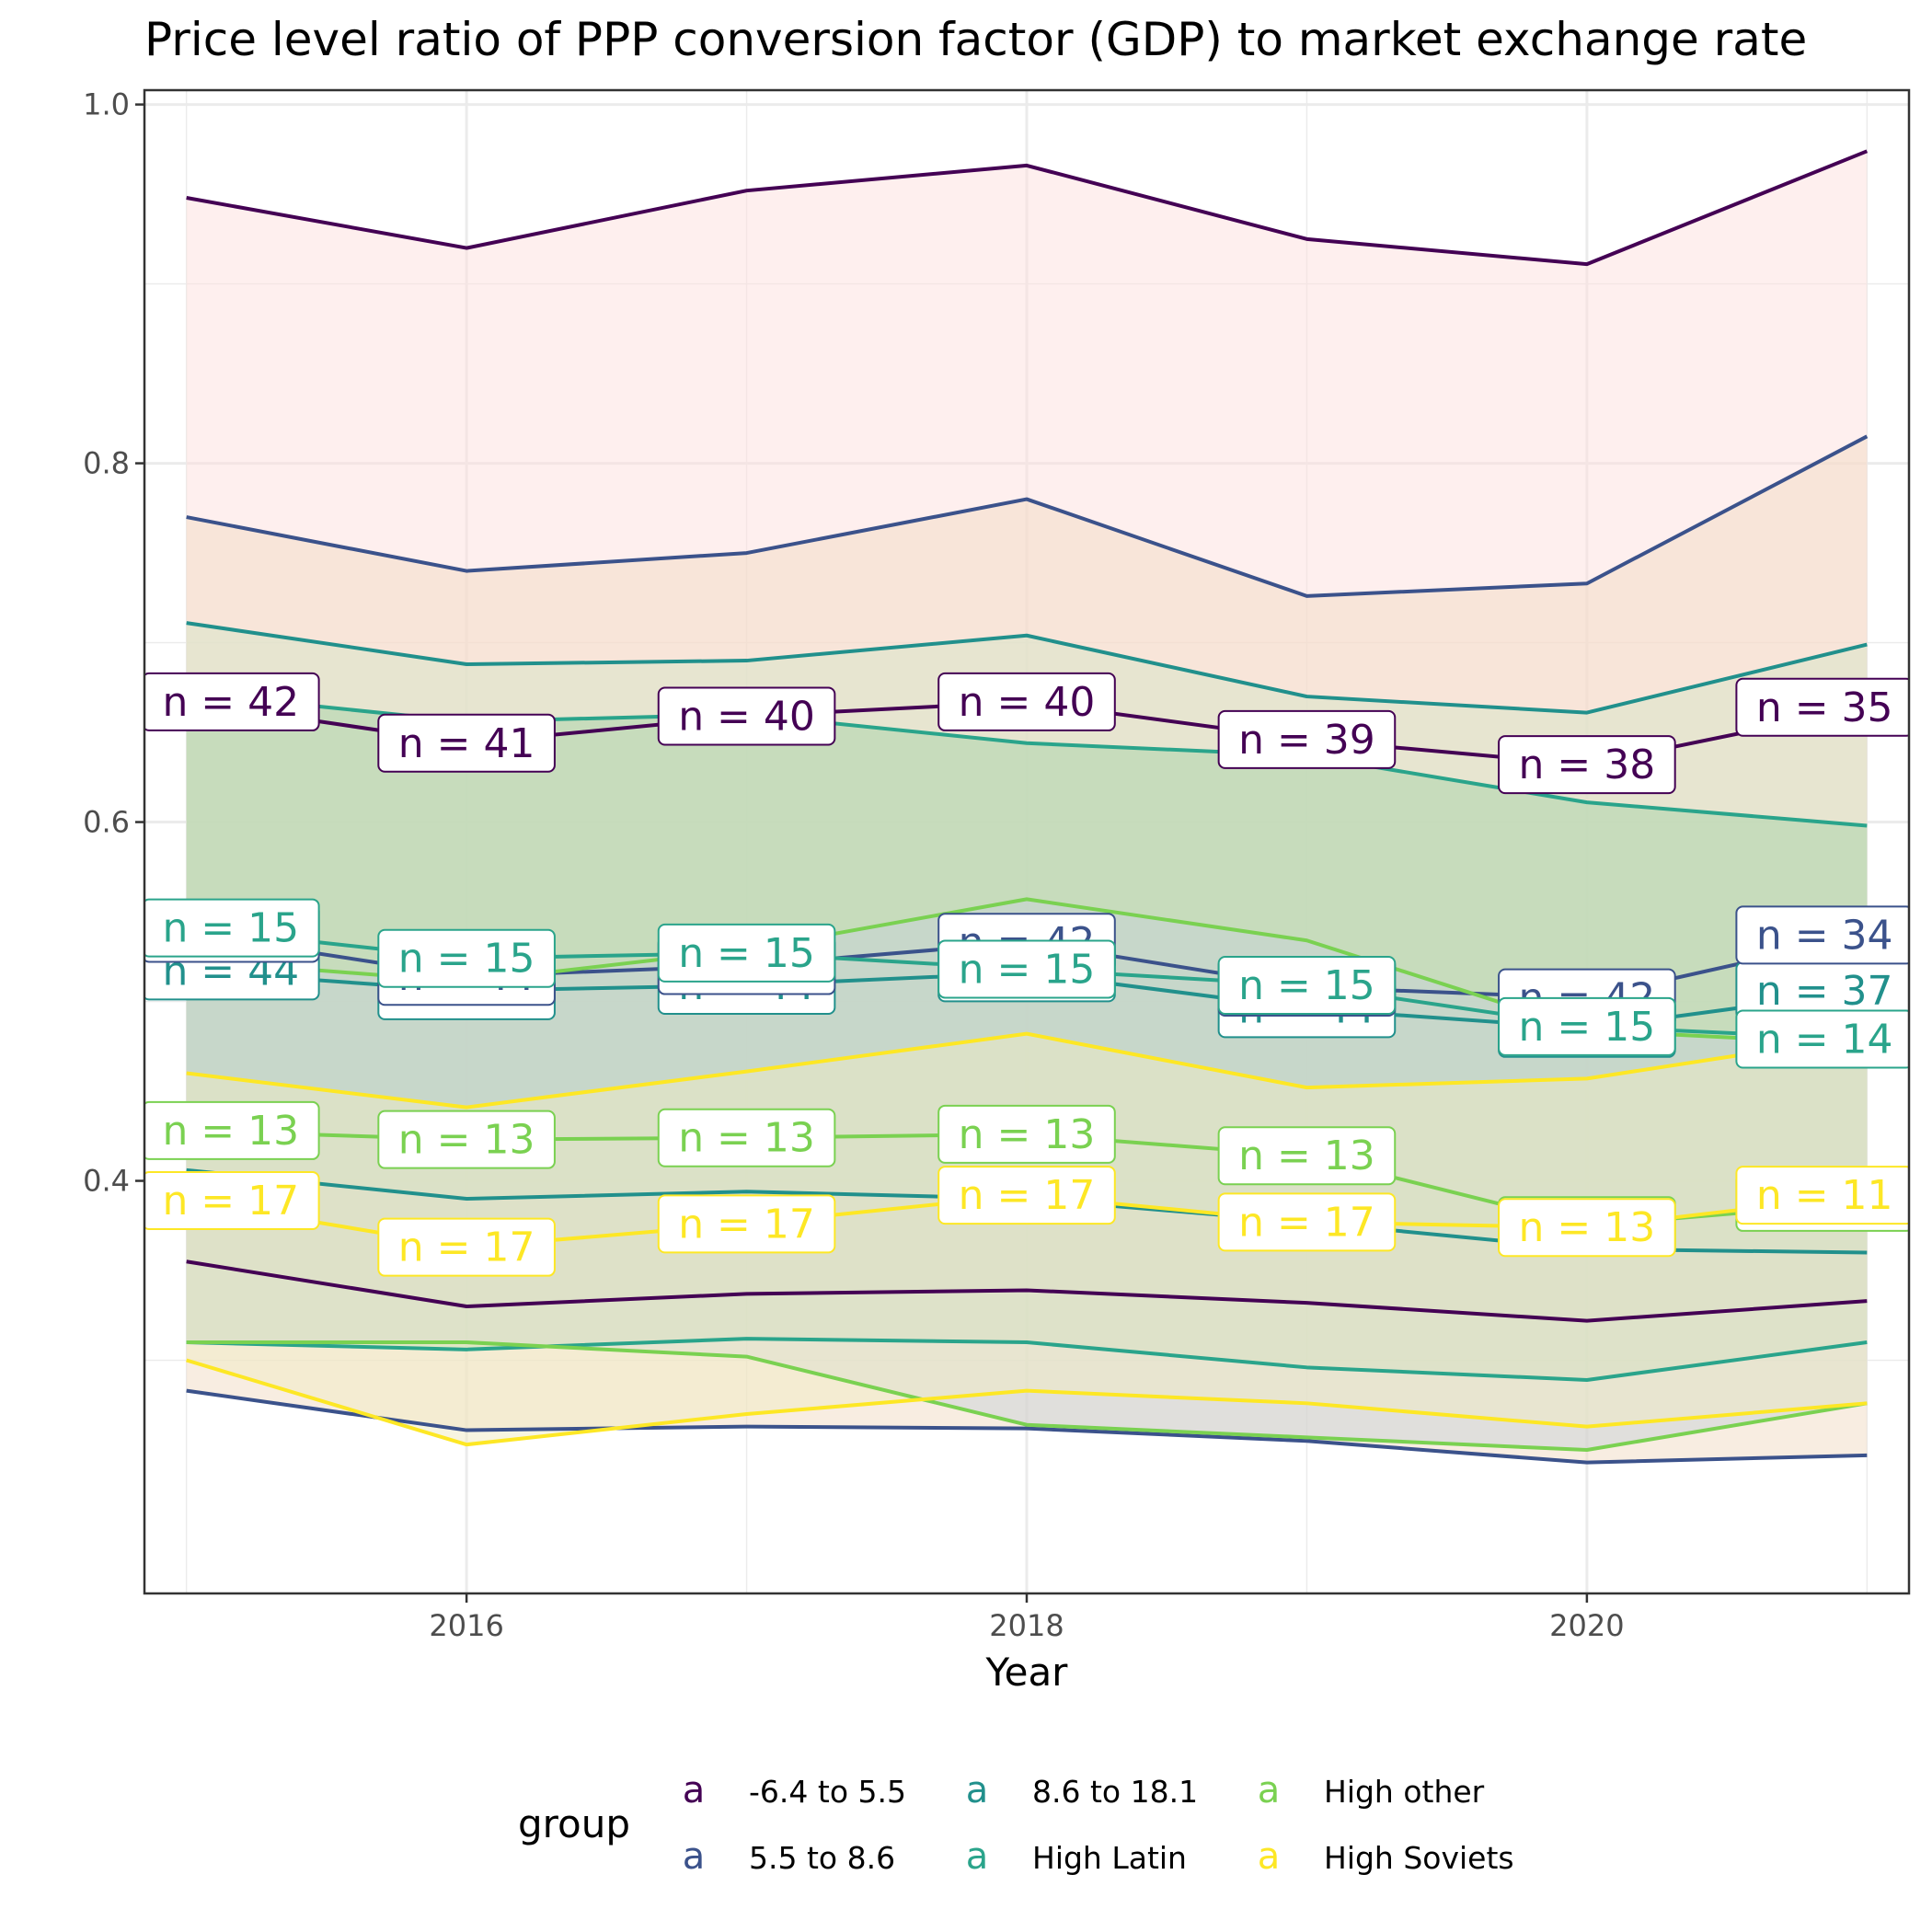  I want to click on y-tick-label: 0.6, so click(106, 822).